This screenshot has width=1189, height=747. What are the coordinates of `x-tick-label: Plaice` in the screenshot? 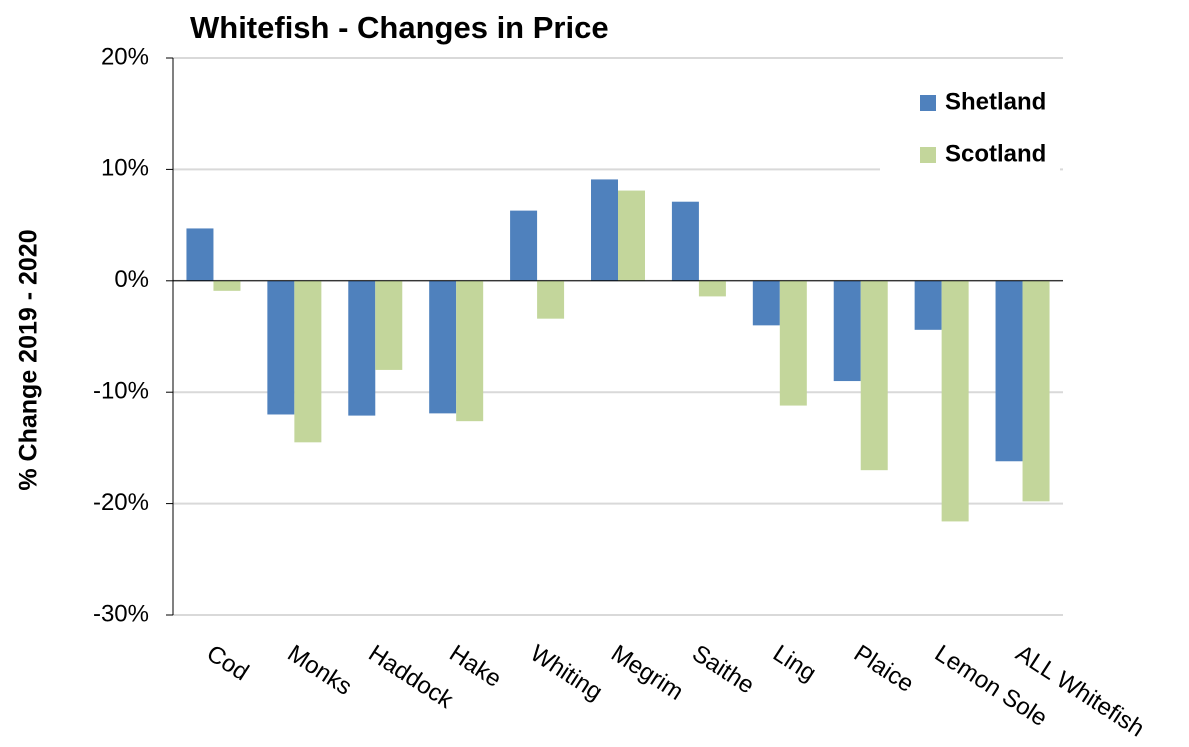 It's located at (884, 669).